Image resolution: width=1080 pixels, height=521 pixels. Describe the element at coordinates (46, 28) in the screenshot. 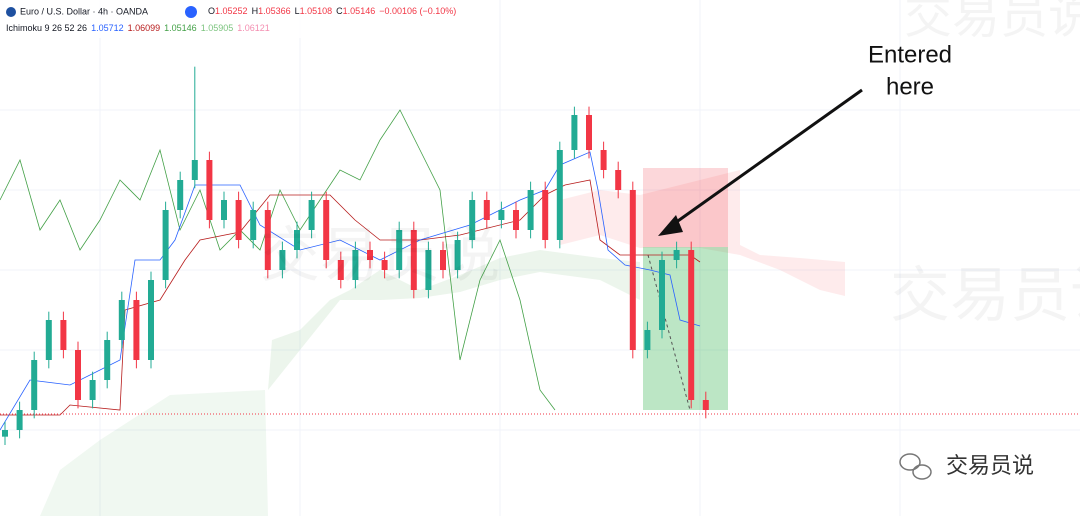

I see `indicator-name: Ichimoku 9 26 52 26` at that location.